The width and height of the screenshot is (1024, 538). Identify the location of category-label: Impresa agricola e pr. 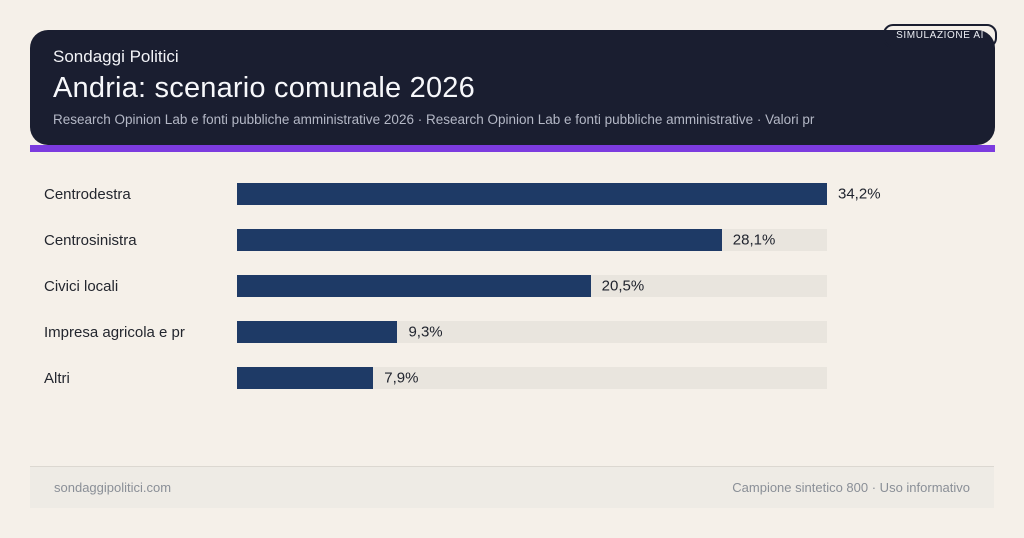
(114, 332).